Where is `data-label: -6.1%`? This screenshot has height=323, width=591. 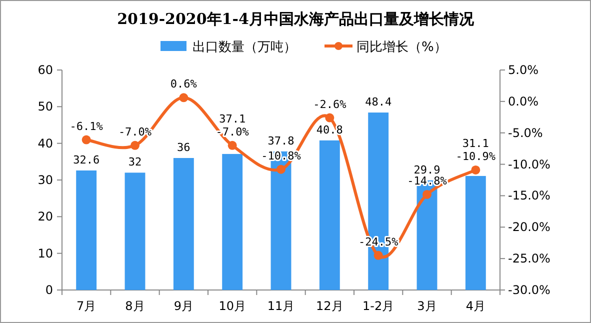
data-label: -6.1% is located at coordinates (87, 126).